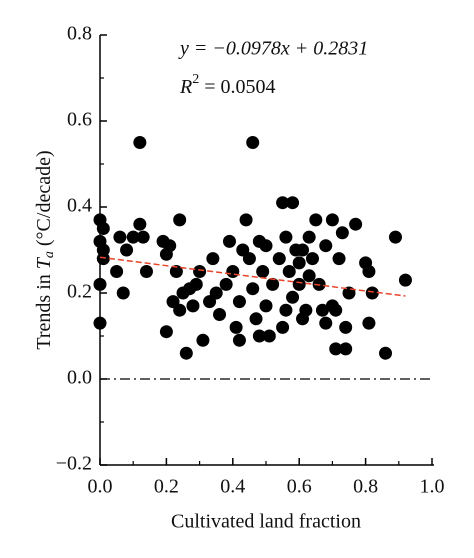  I want to click on x-tick-label: 0.4, so click(232, 487).